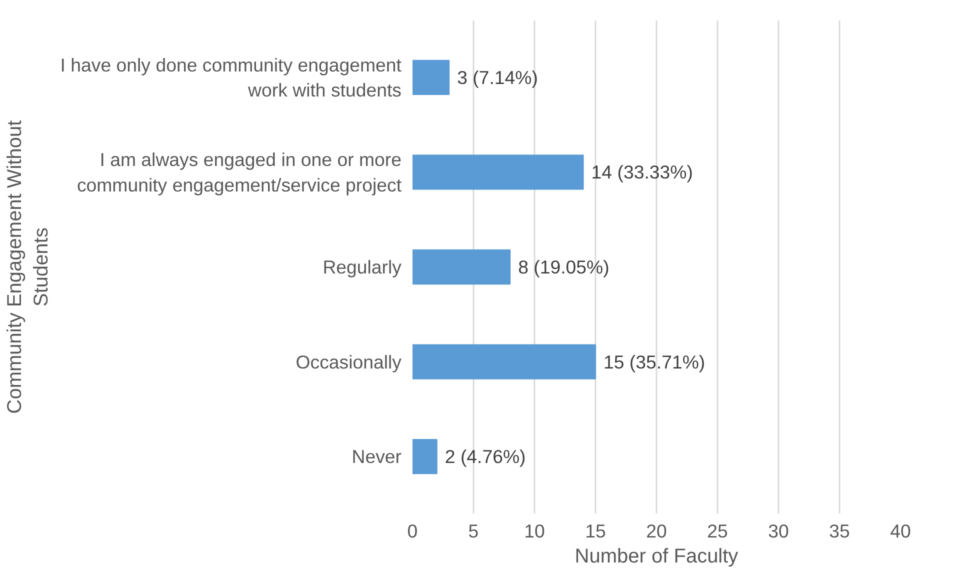 This screenshot has height=579, width=956. Describe the element at coordinates (28, 267) in the screenshot. I see `y-axis-title: Community Engagement Without Students` at that location.